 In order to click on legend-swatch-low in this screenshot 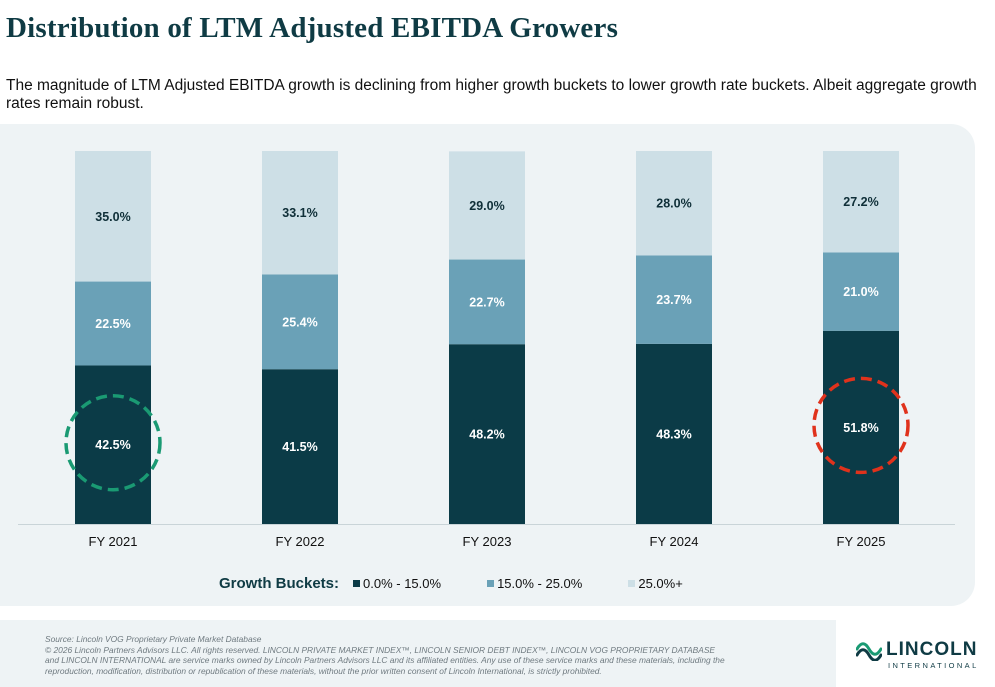, I will do `click(357, 583)`.